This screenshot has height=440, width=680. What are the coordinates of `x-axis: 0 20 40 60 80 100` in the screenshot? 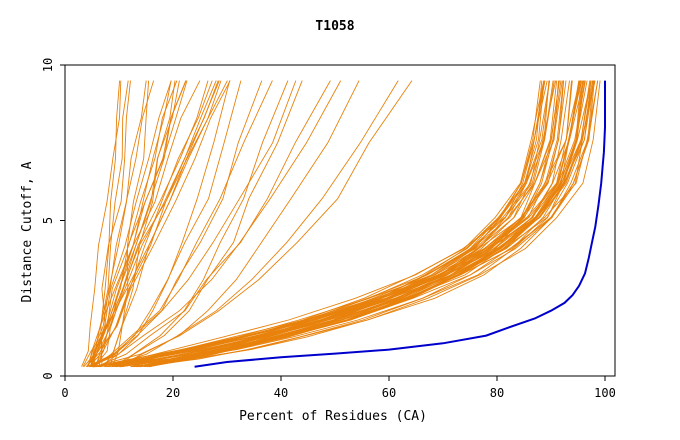 It's located at (338, 388).